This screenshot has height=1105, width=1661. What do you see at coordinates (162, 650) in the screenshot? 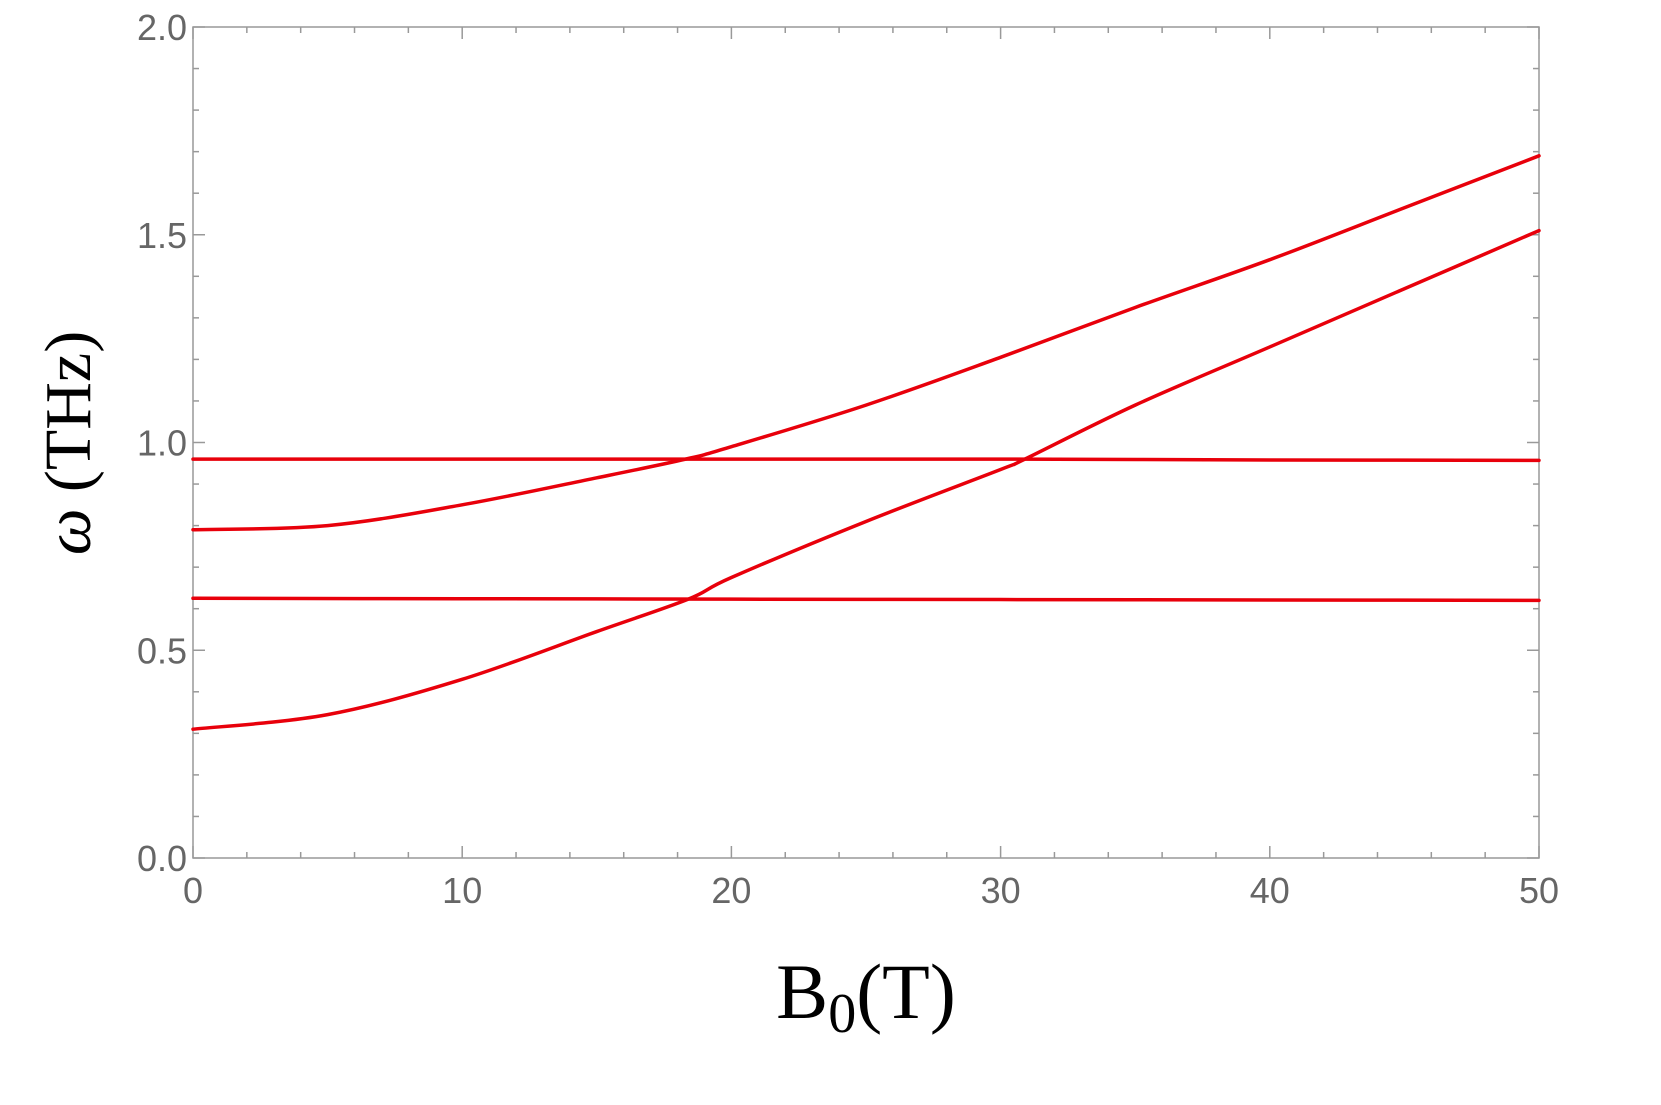
I see `y-tick-label: 0.5` at bounding box center [162, 650].